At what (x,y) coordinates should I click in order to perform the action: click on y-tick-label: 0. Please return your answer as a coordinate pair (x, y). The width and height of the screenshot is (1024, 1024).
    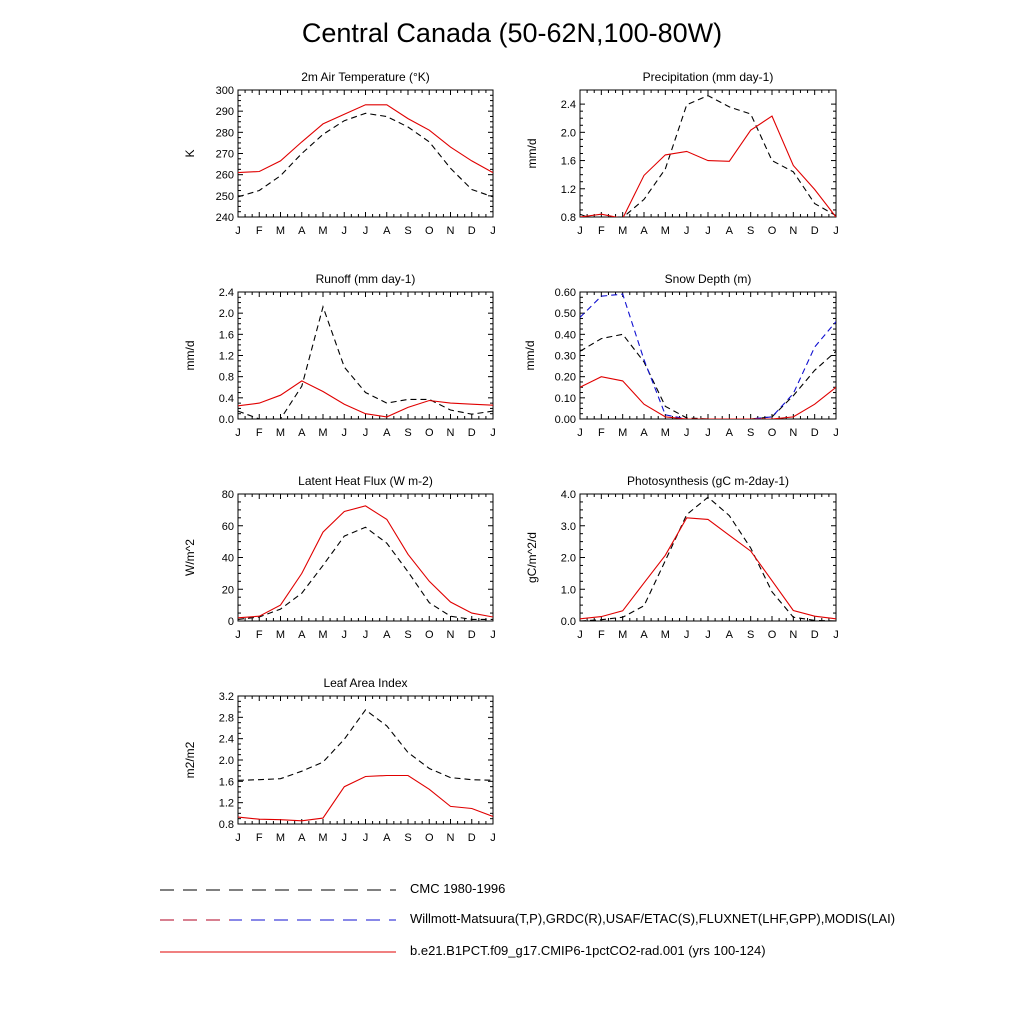
    Looking at the image, I should click on (231, 622).